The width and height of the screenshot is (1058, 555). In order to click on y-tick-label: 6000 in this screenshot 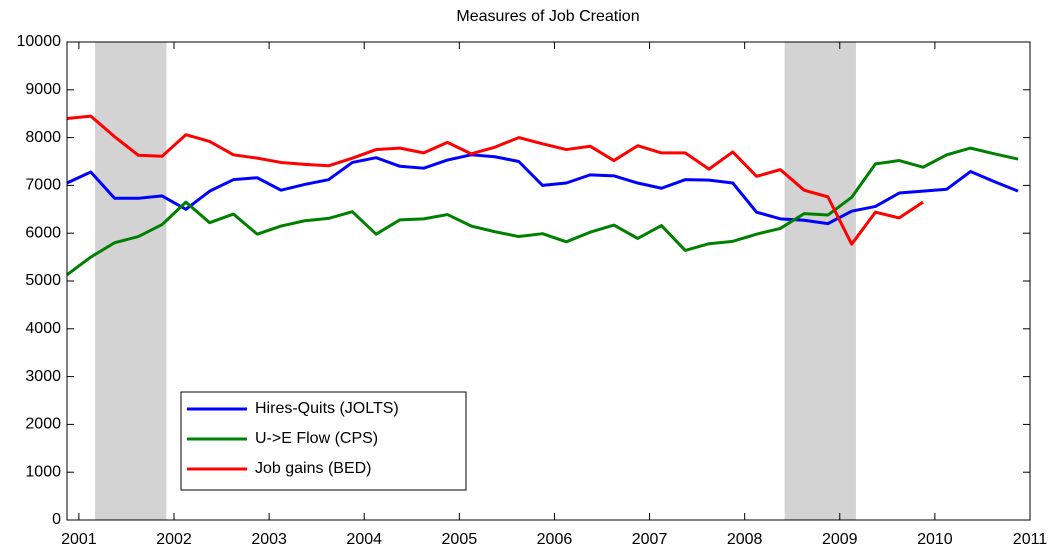, I will do `click(43, 232)`.